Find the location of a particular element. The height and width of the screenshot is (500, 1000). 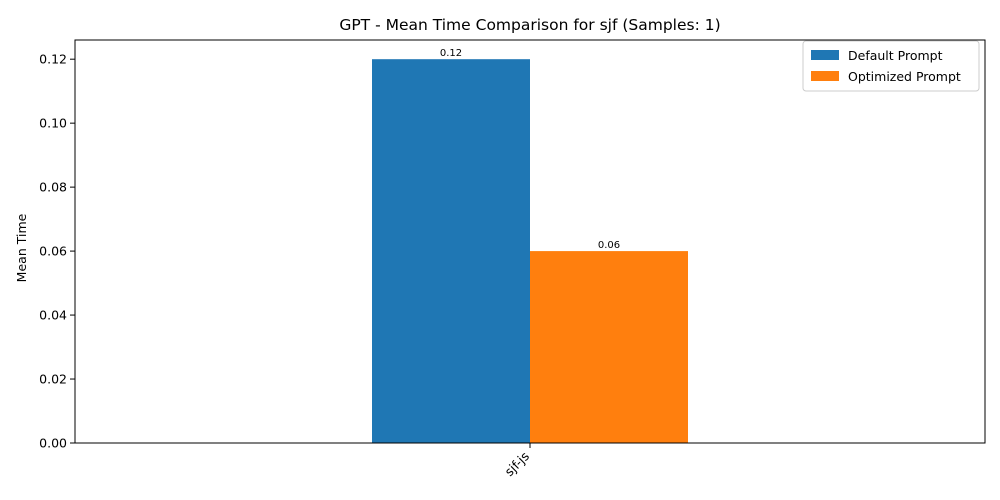

legend-entry: Default Prompt is located at coordinates (895, 55).